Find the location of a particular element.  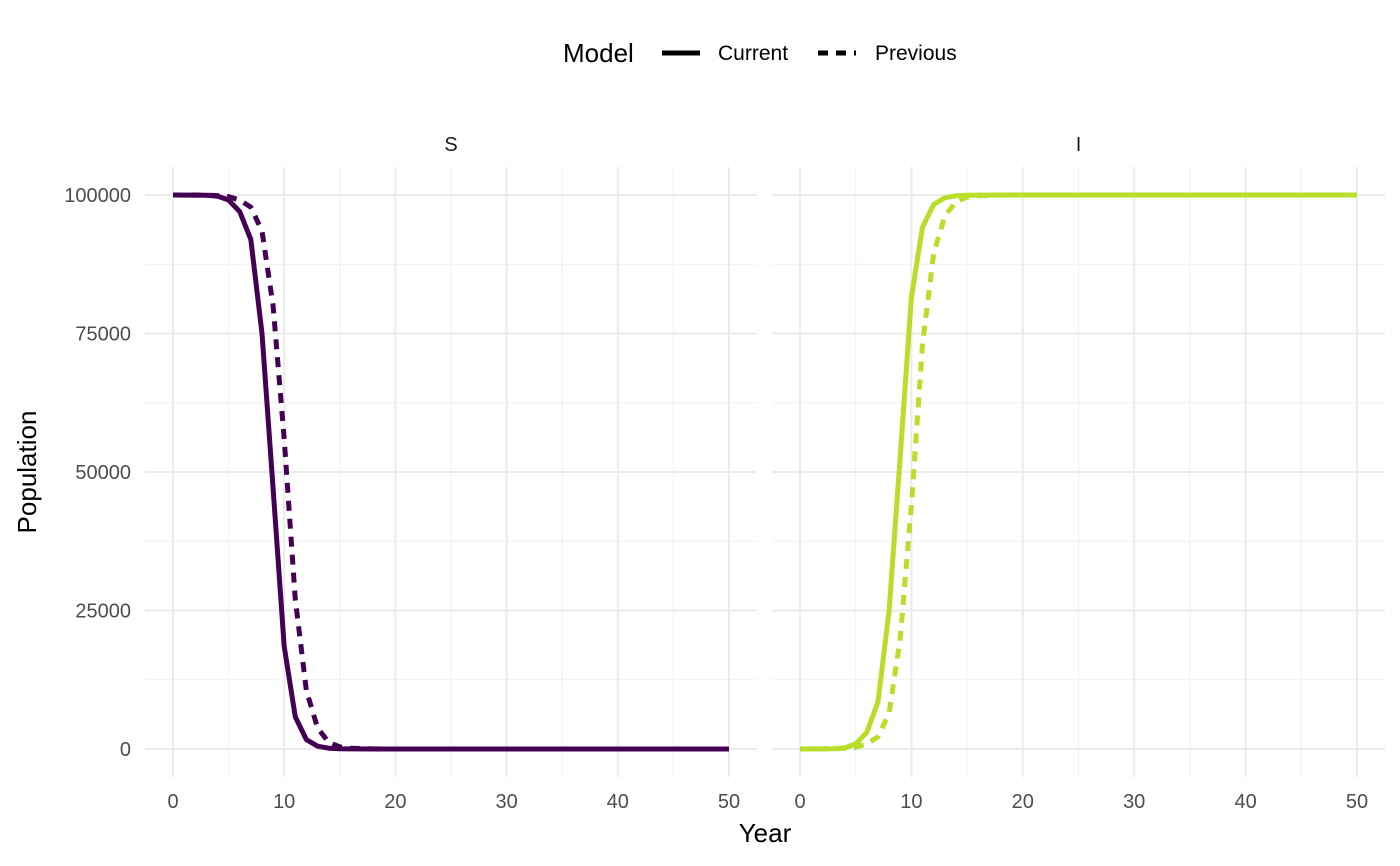

legend-label-current: Current is located at coordinates (753, 53).